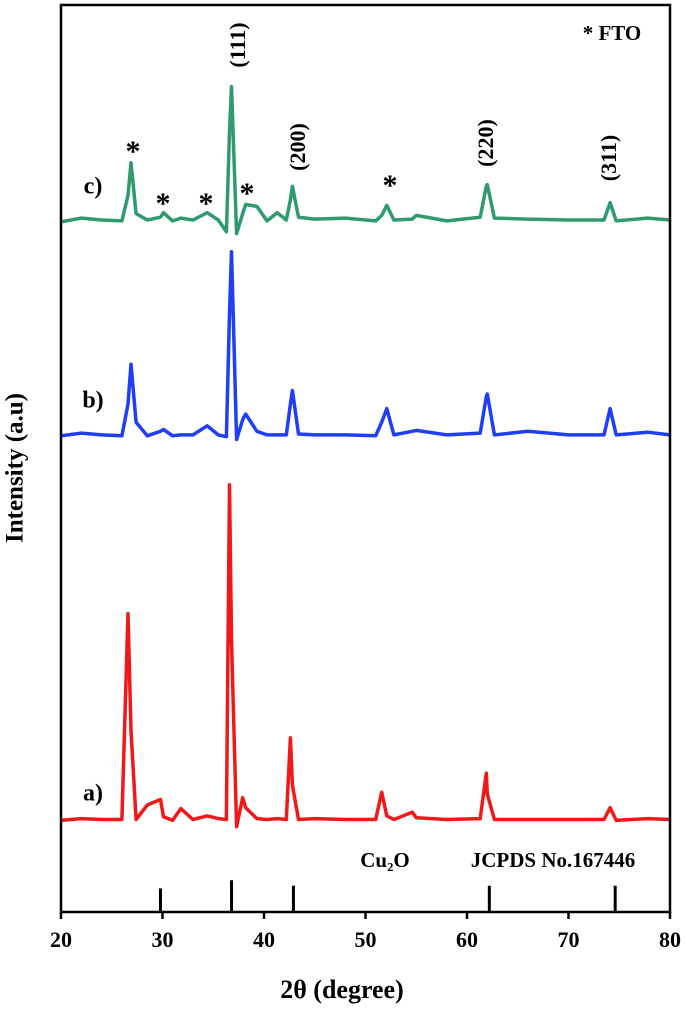 The height and width of the screenshot is (1020, 685). Describe the element at coordinates (93, 187) in the screenshot. I see `series-label: c)` at that location.